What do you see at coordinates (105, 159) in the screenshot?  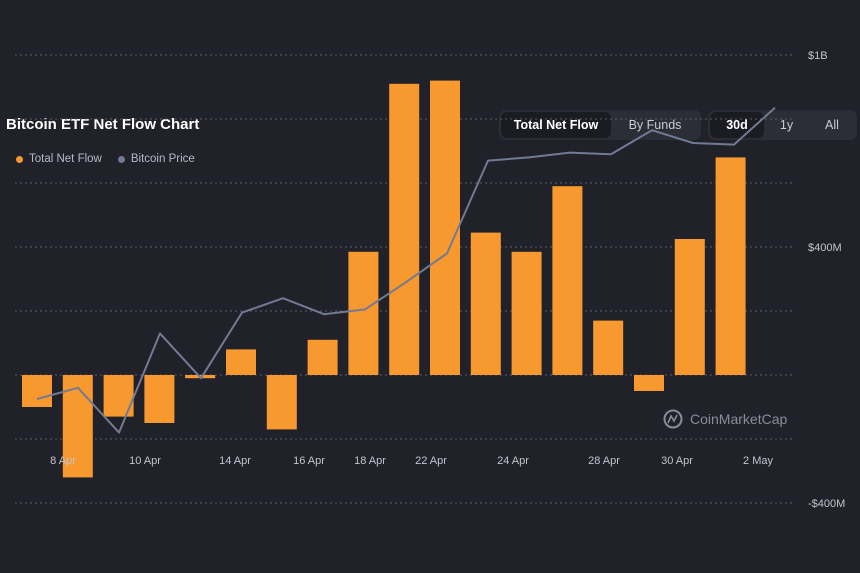 I see `chart-legend: Total Net Flow Bitcoin Price` at bounding box center [105, 159].